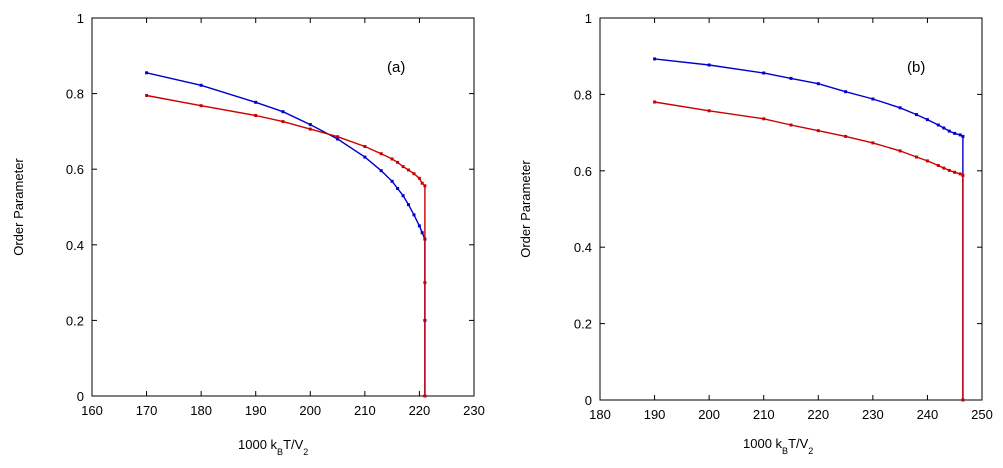 This screenshot has width=1003, height=468. Describe the element at coordinates (818, 414) in the screenshot. I see `x-tick-label-b-4: 220` at that location.